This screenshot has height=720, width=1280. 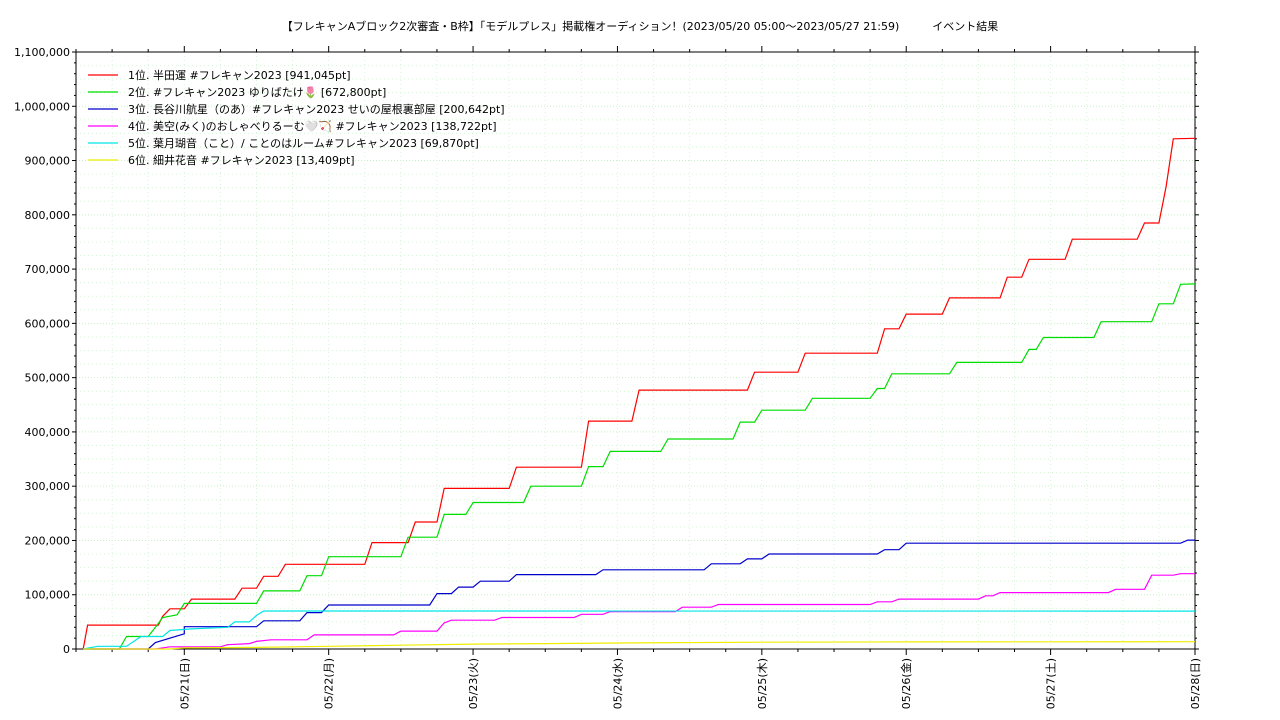 I want to click on x-tick-label: 05/23(火), so click(x=473, y=683).